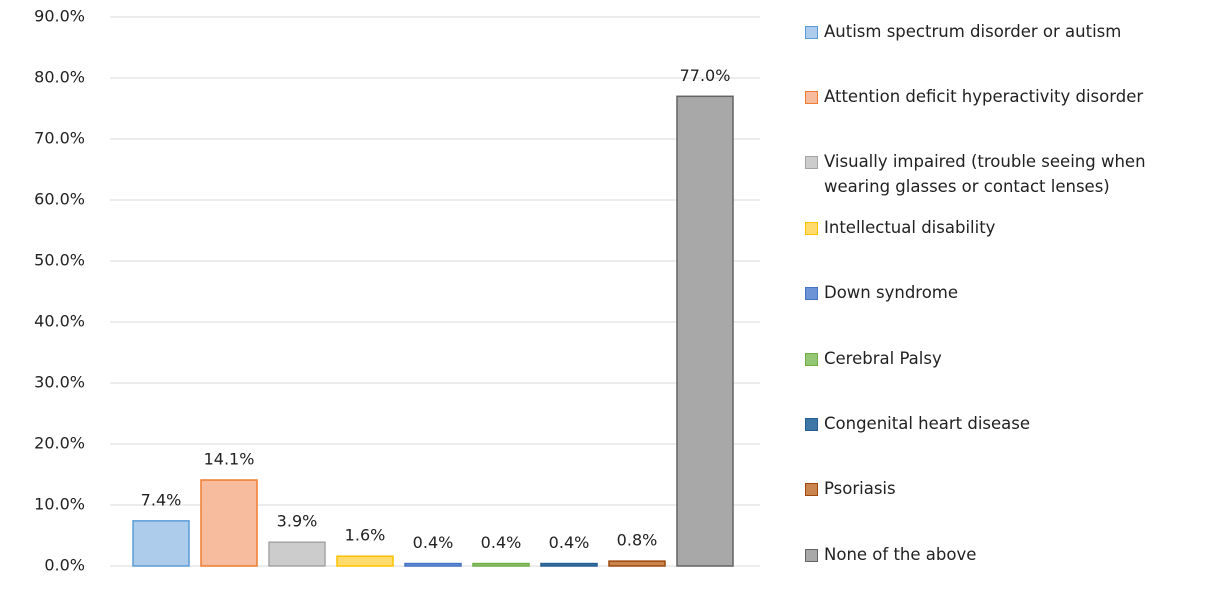  What do you see at coordinates (297, 521) in the screenshot?
I see `data-label: 3.9%` at bounding box center [297, 521].